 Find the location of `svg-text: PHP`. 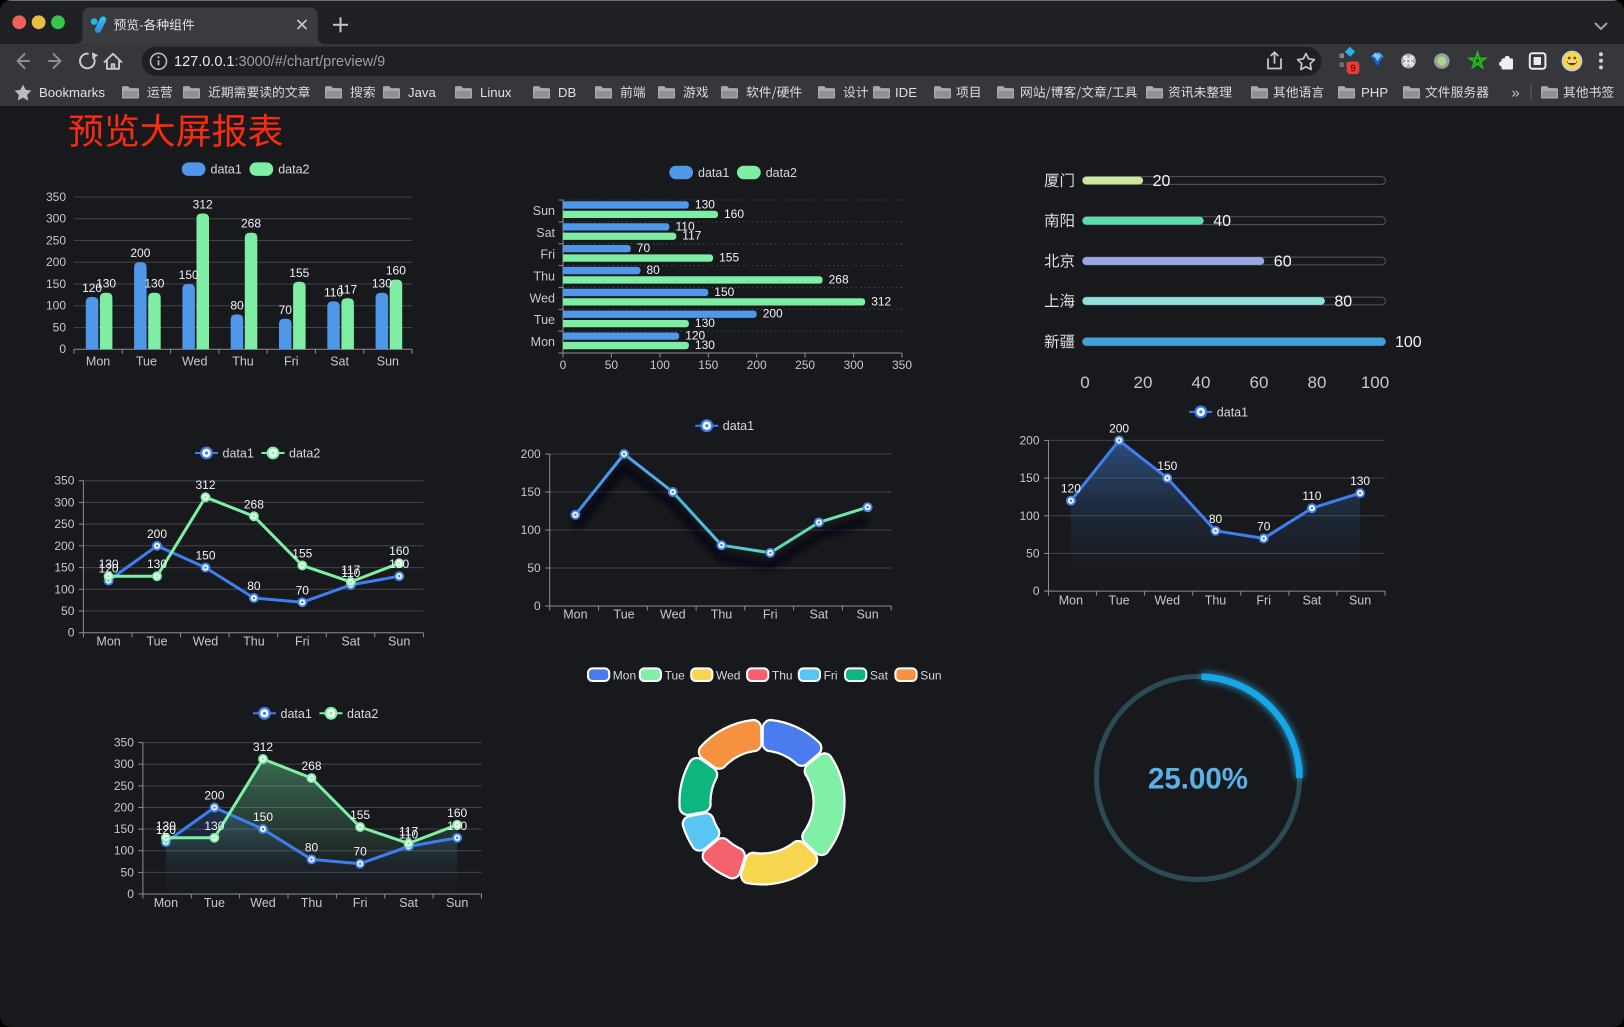

svg-text: PHP is located at coordinates (1374, 92).